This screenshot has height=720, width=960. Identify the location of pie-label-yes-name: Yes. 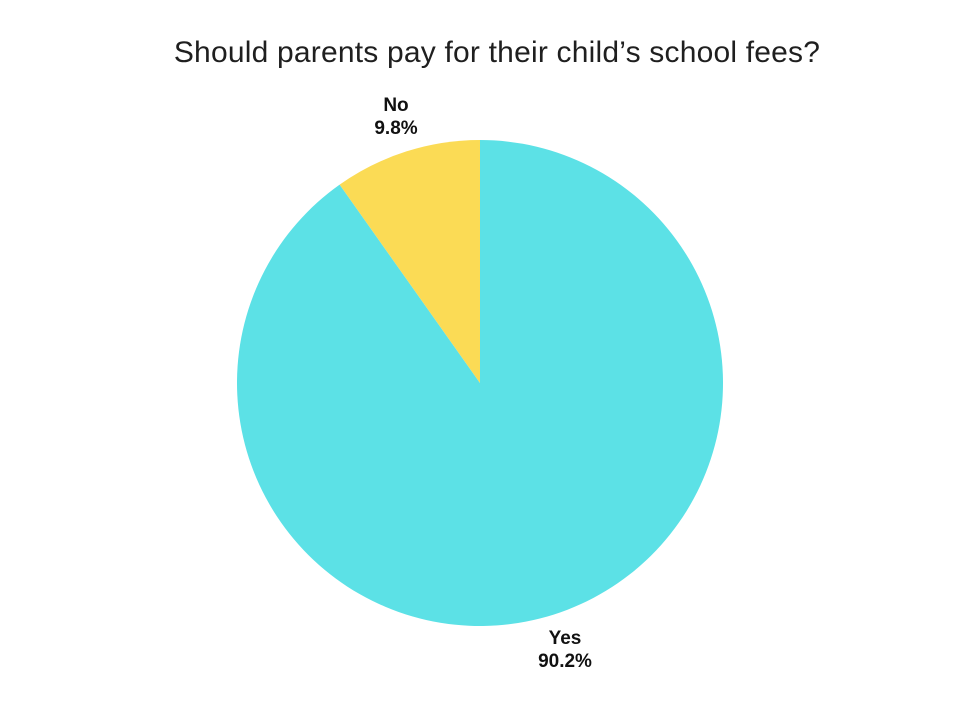
(565, 638).